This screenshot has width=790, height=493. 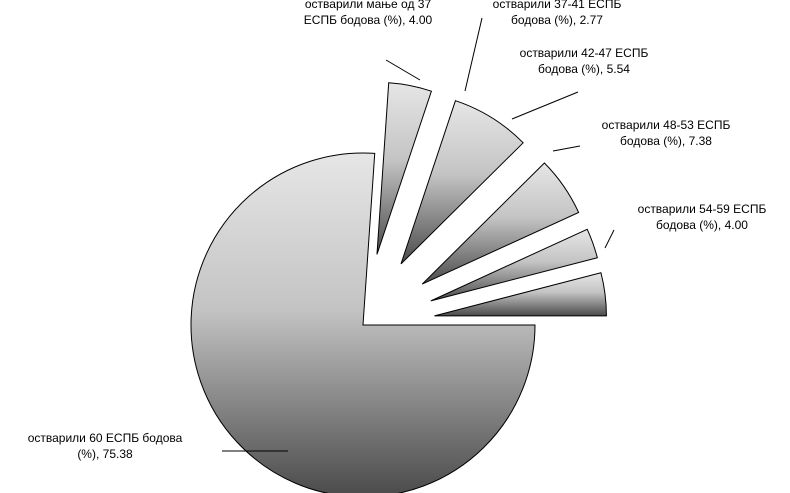 I want to click on data-label-line-1-1: бодова (%), 4.00, so click(x=702, y=225).